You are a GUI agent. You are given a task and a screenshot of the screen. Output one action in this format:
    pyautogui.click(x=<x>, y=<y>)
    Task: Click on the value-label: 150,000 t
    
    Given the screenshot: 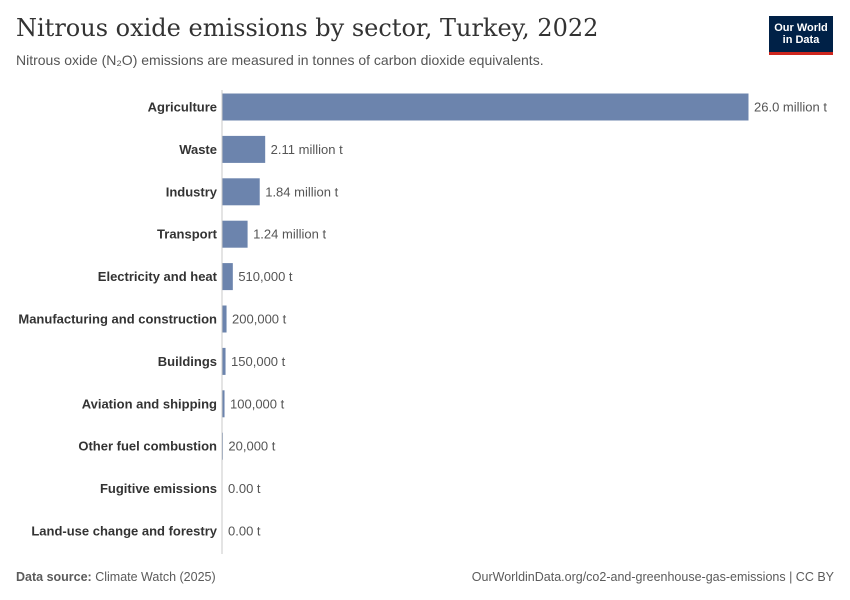 What is the action you would take?
    pyautogui.click(x=258, y=361)
    